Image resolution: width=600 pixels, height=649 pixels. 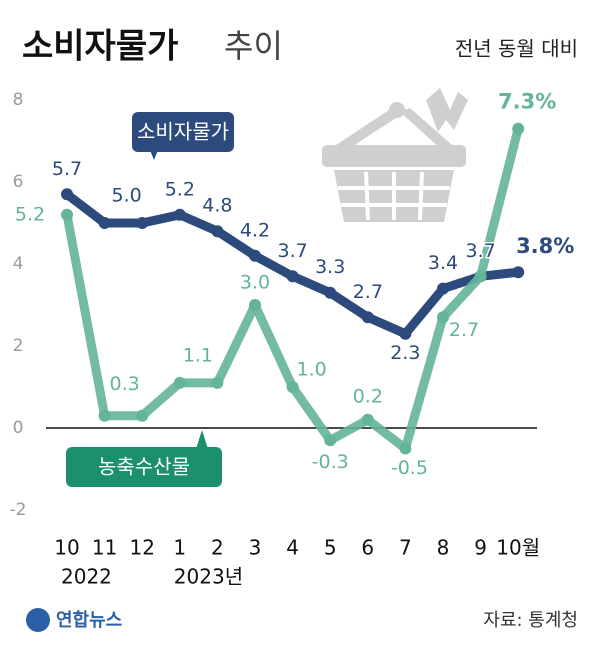 What do you see at coordinates (208, 577) in the screenshot?
I see `x-sublabel: 2023년` at bounding box center [208, 577].